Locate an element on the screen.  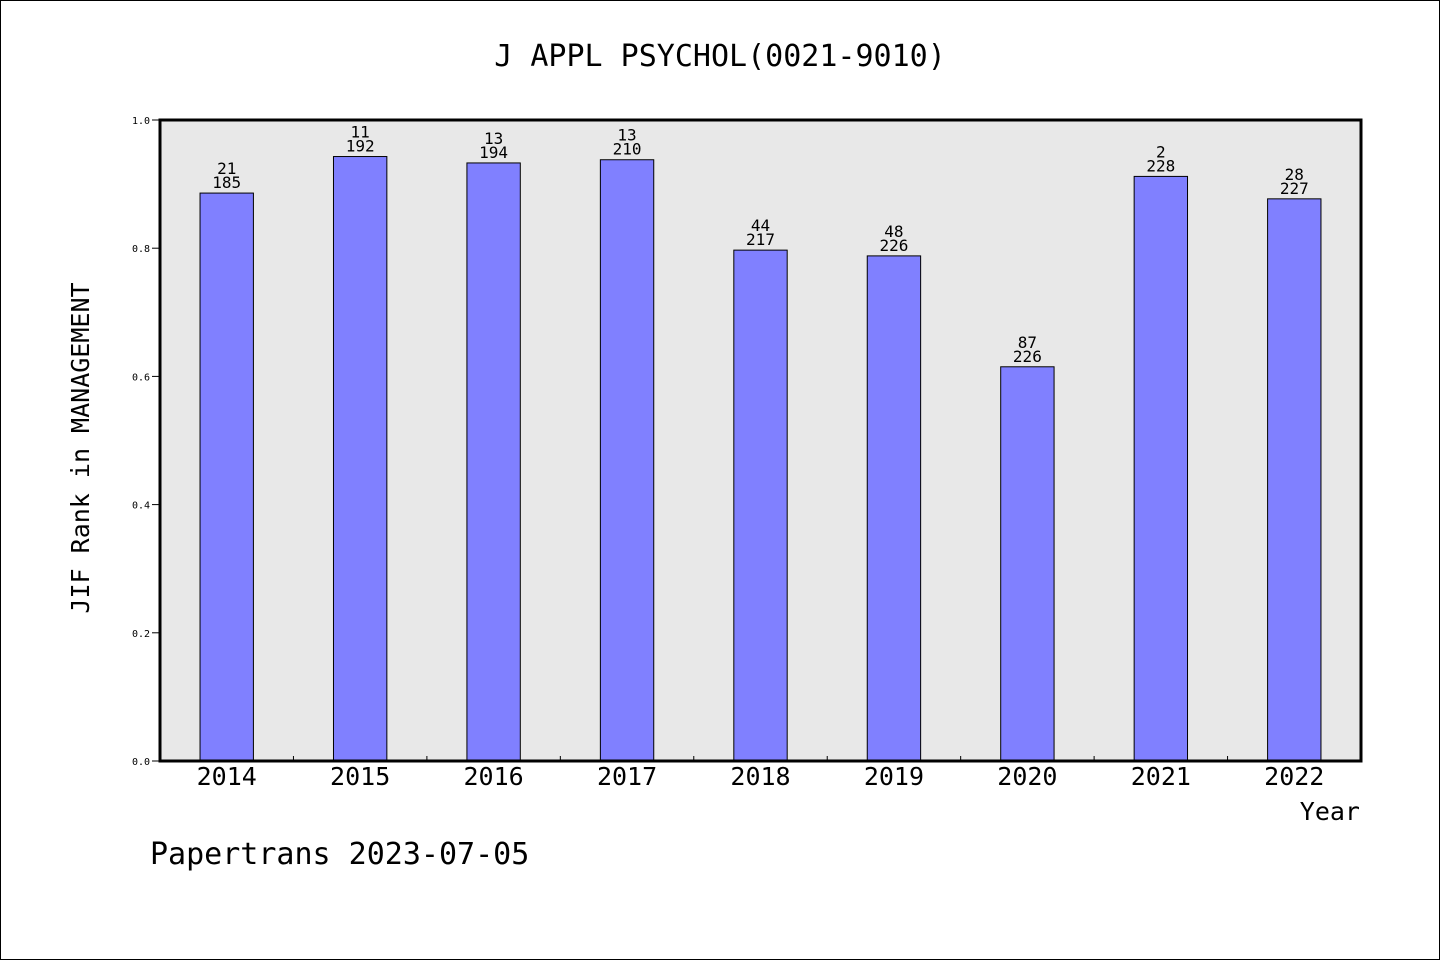
x-tick-label: 2016 is located at coordinates (494, 776).